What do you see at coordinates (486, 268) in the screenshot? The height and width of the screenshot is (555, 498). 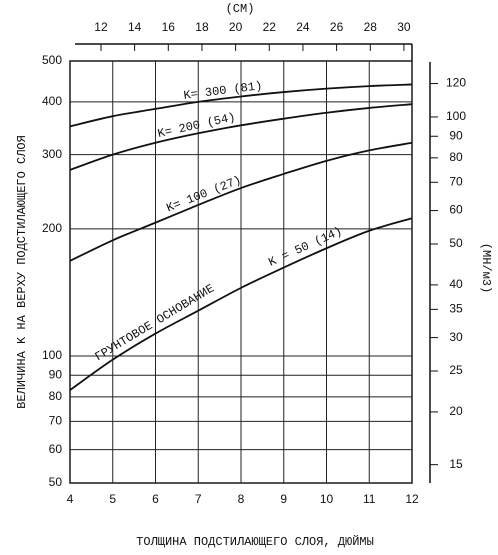 I see `y2-axis-label: (МН/м3)` at bounding box center [486, 268].